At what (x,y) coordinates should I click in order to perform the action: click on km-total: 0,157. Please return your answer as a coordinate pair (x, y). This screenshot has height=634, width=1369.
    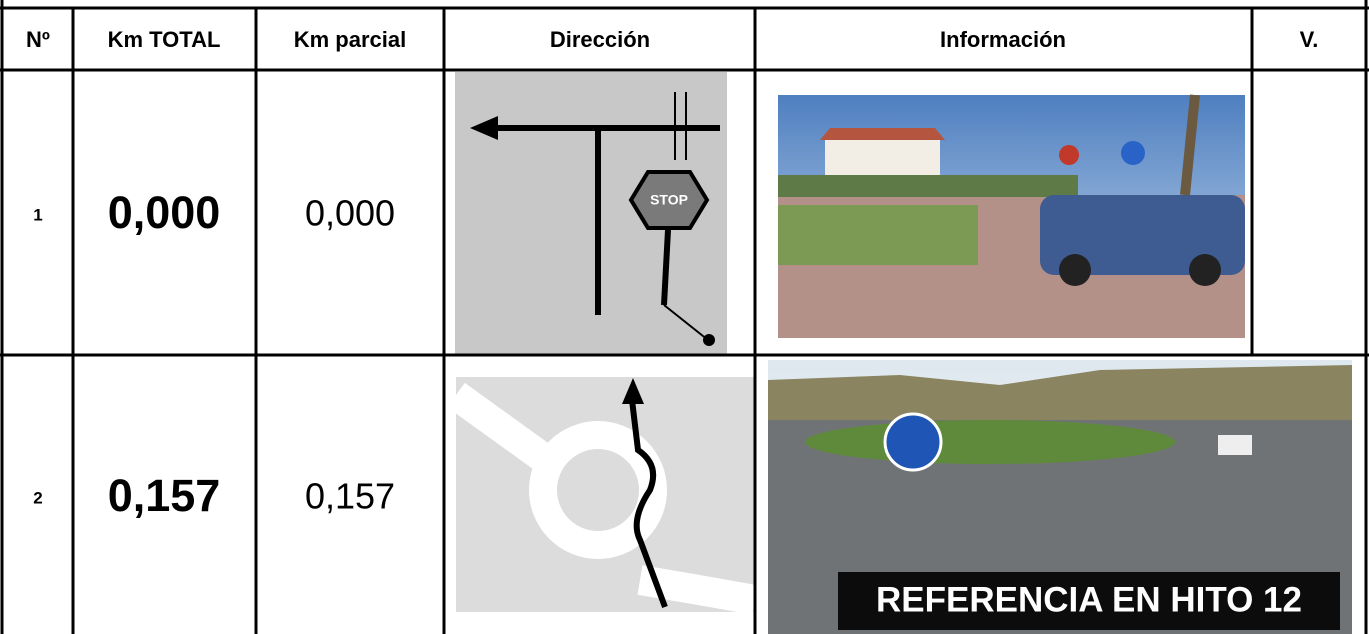
    Looking at the image, I should click on (164, 495).